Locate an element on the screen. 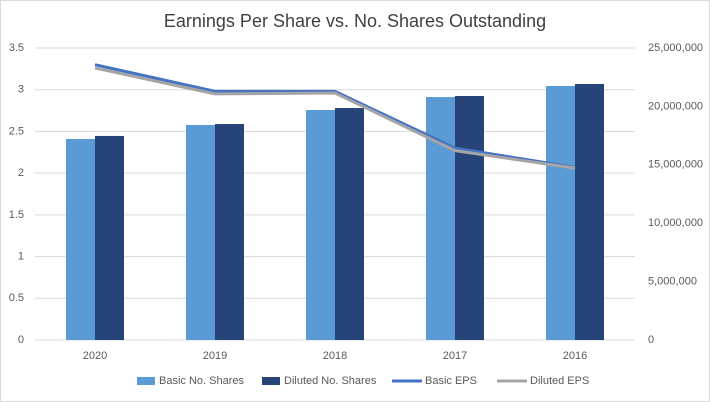 The height and width of the screenshot is (402, 710). y-tick-label: 0.5 is located at coordinates (16, 298).